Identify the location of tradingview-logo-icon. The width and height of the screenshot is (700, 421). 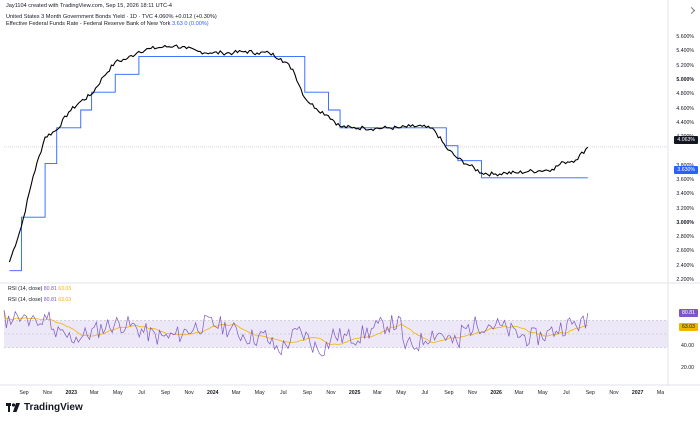
(13, 407).